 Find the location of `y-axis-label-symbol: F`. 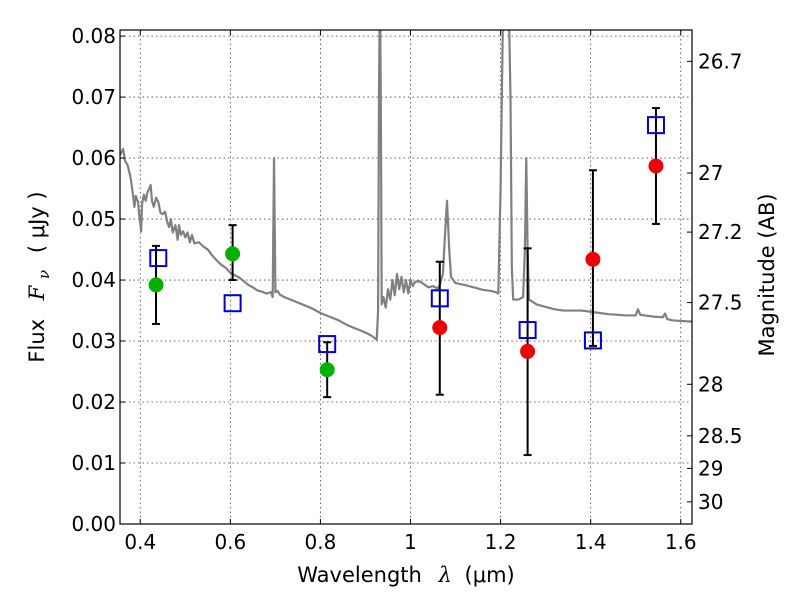

y-axis-label-symbol: F is located at coordinates (37, 292).